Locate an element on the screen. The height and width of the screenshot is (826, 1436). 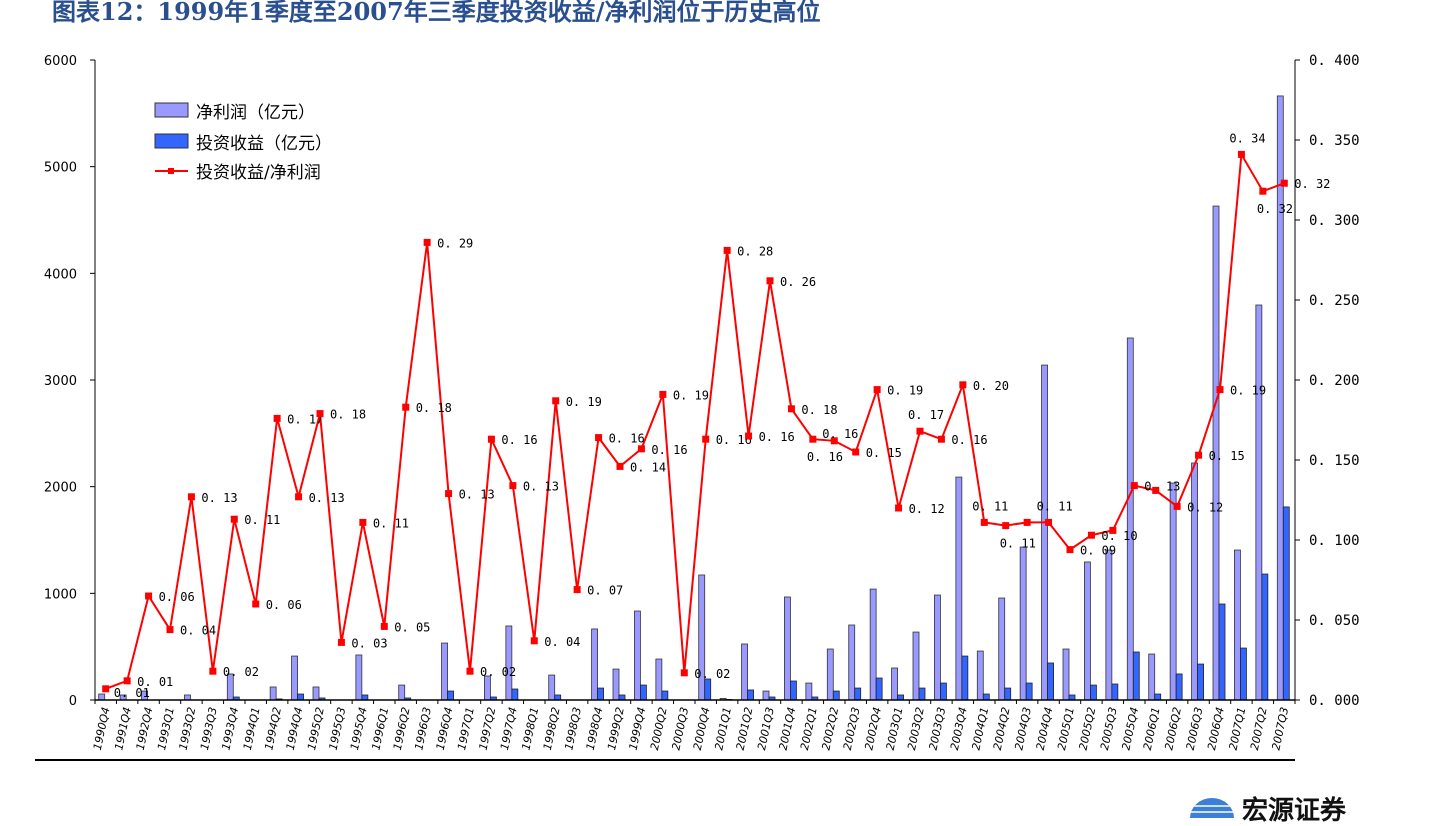
left-tick-label: 5000 is located at coordinates (60, 168).